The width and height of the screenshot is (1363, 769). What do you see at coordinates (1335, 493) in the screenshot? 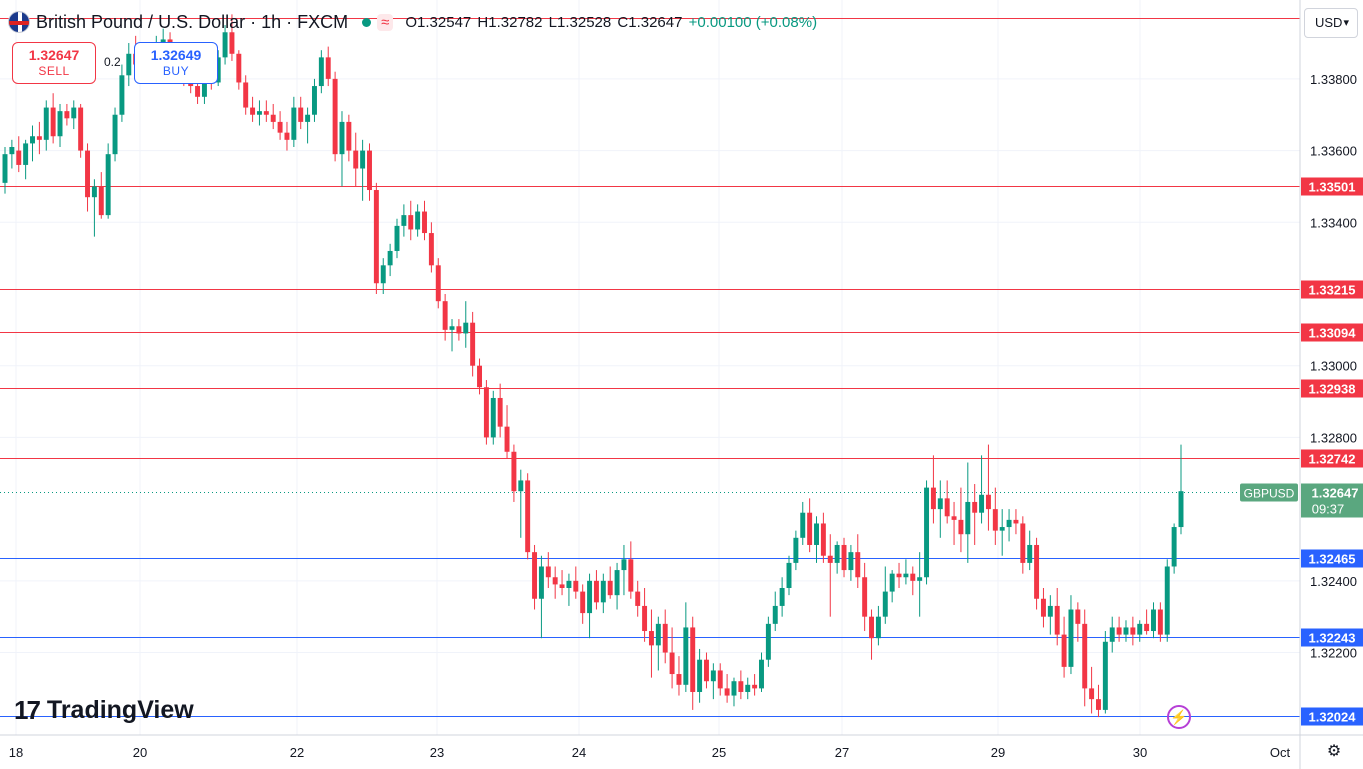
I see `current-price-value: 1.32647` at bounding box center [1335, 493].